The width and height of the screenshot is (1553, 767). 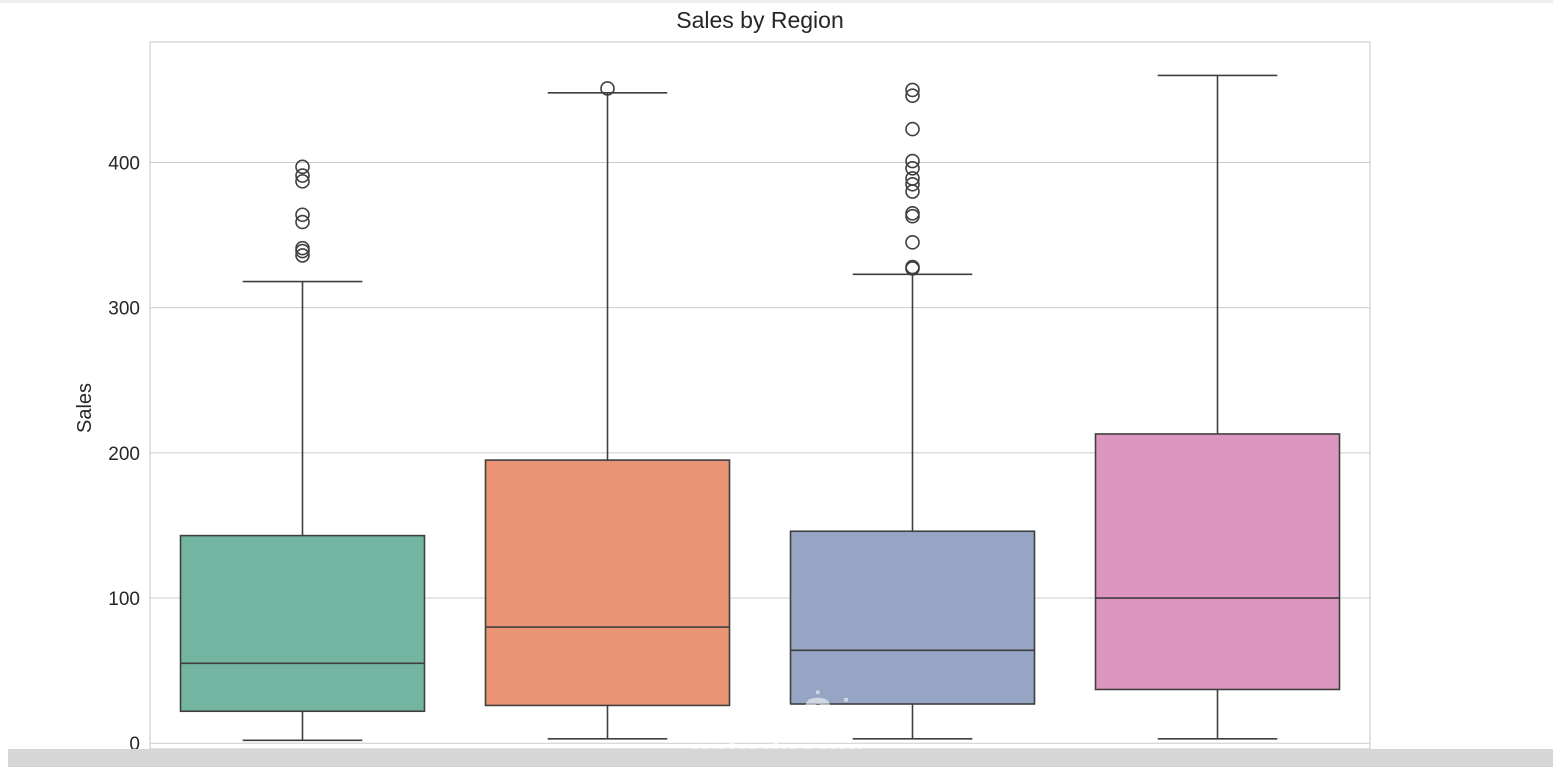 I want to click on watermark-arabic-text: نفذلي, so click(x=777, y=705).